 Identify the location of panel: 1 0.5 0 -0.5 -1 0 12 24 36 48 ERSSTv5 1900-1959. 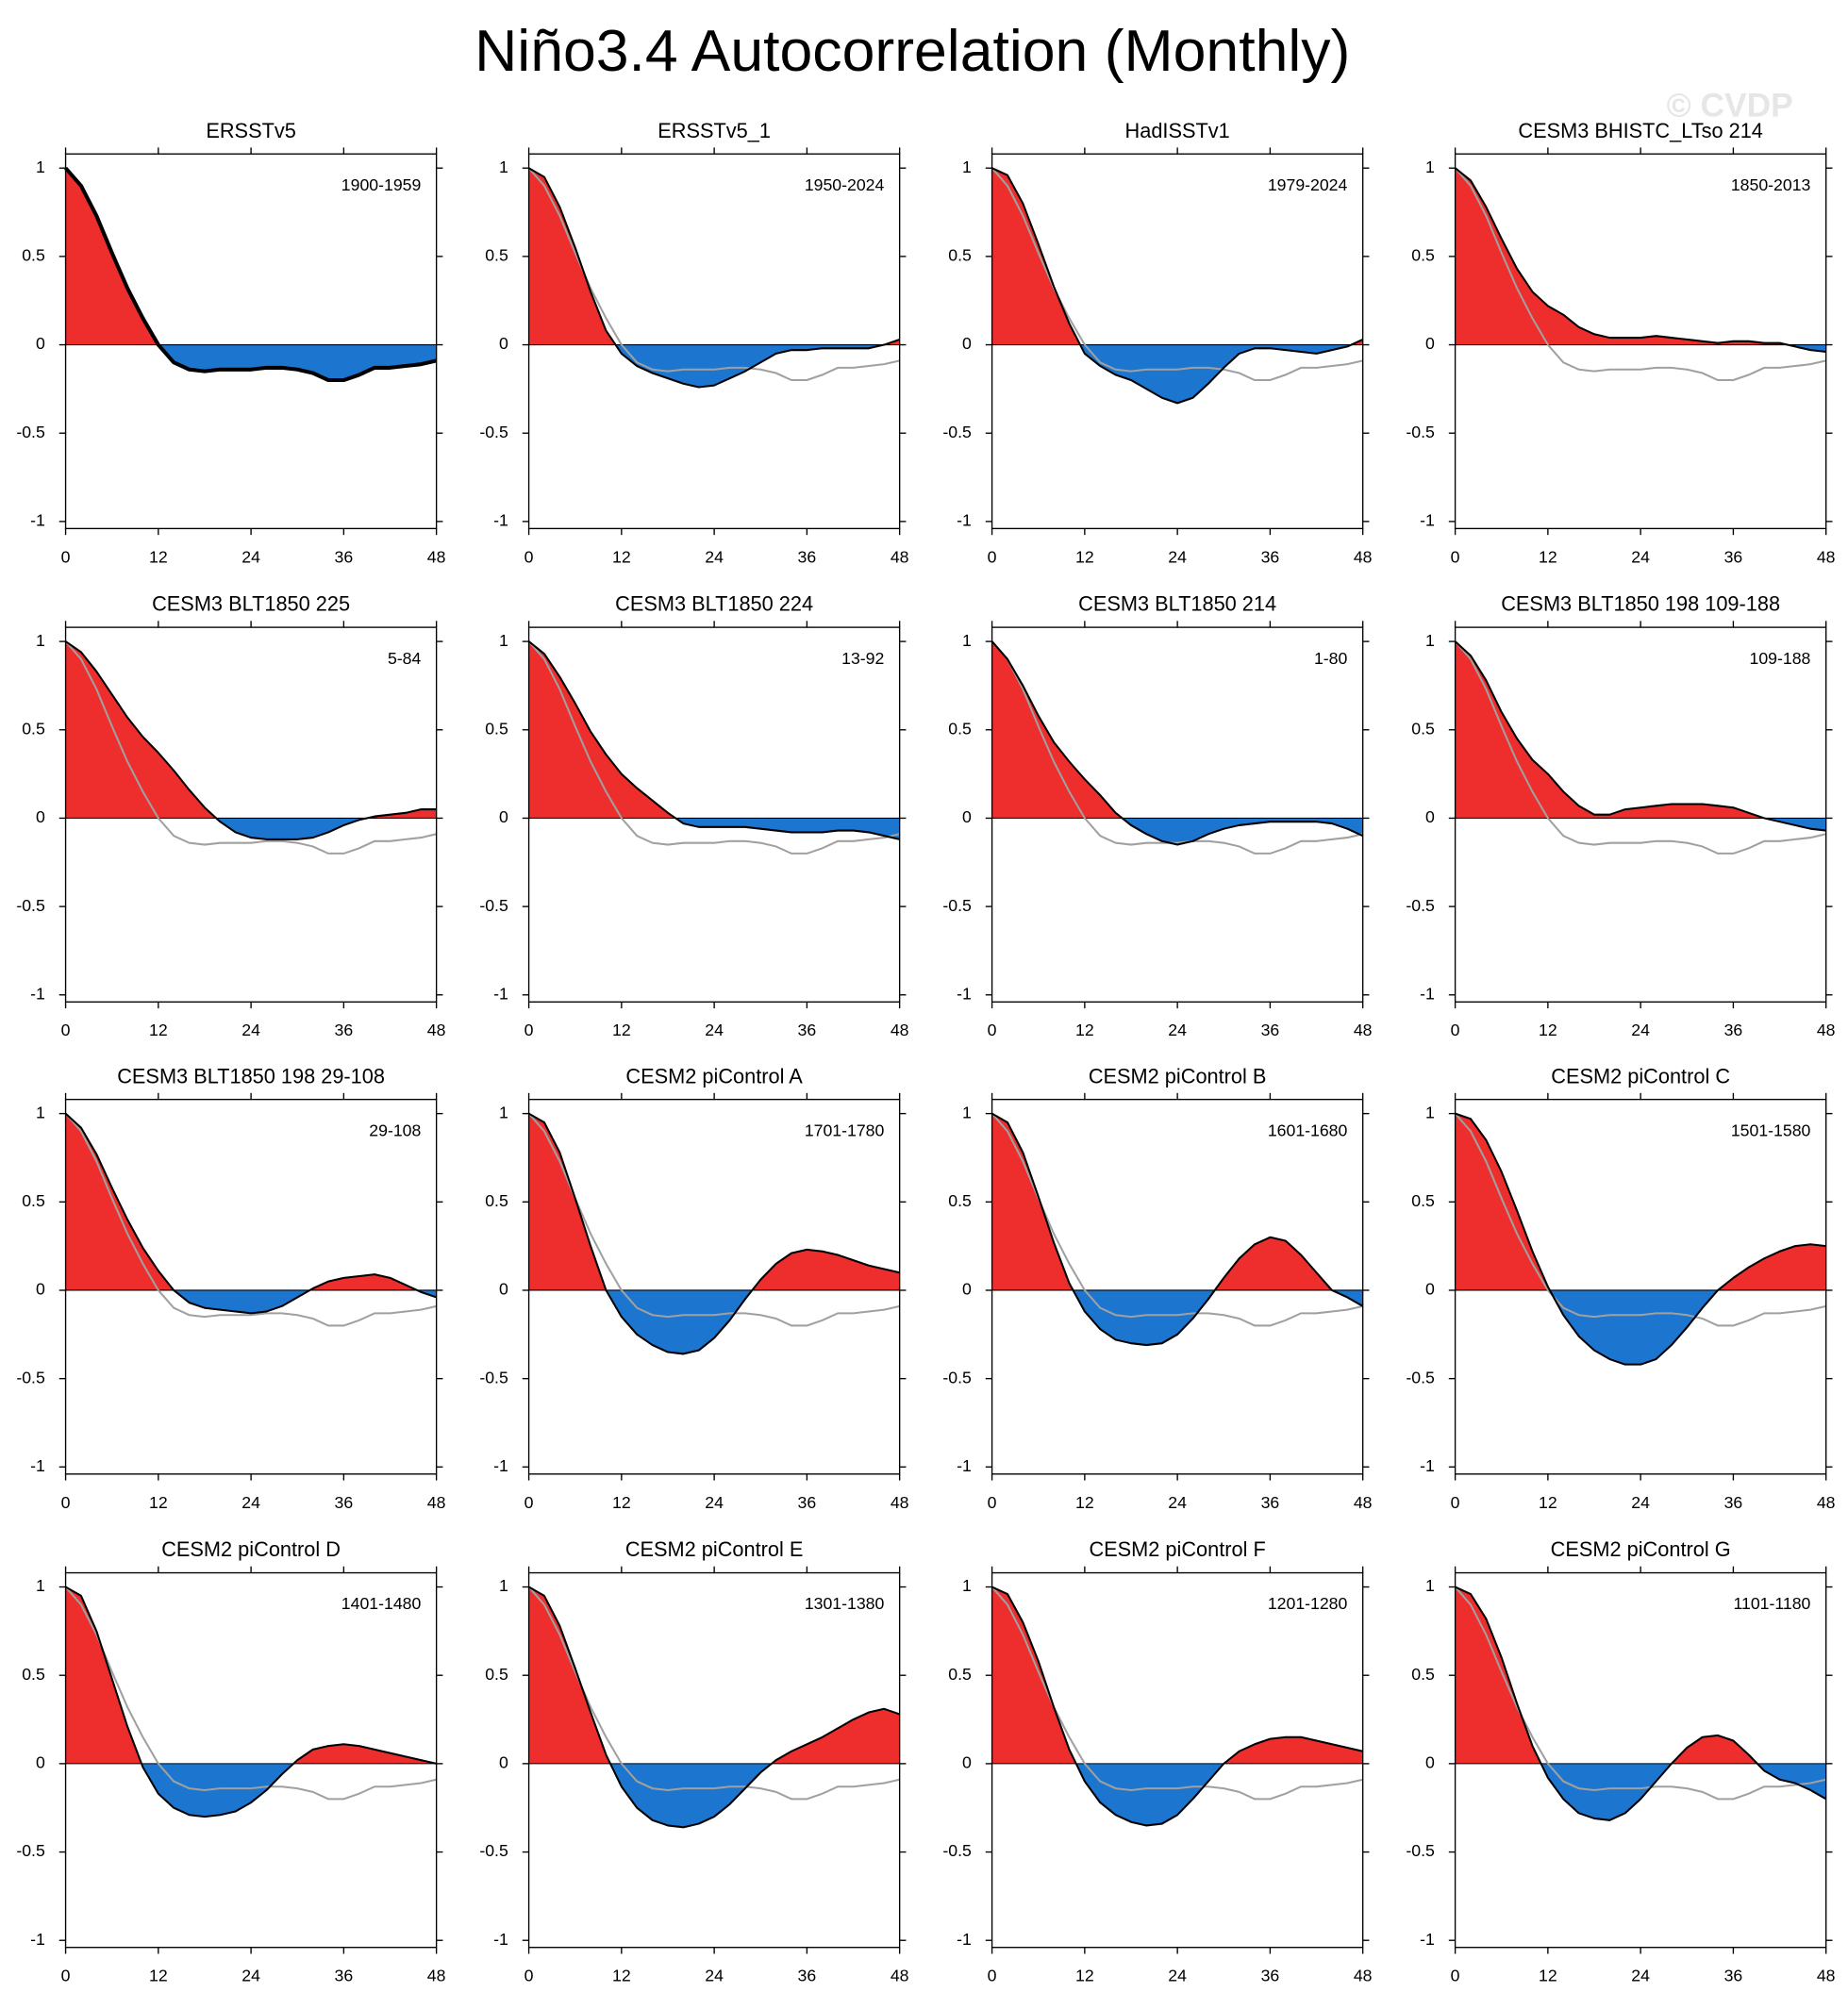
(231, 342).